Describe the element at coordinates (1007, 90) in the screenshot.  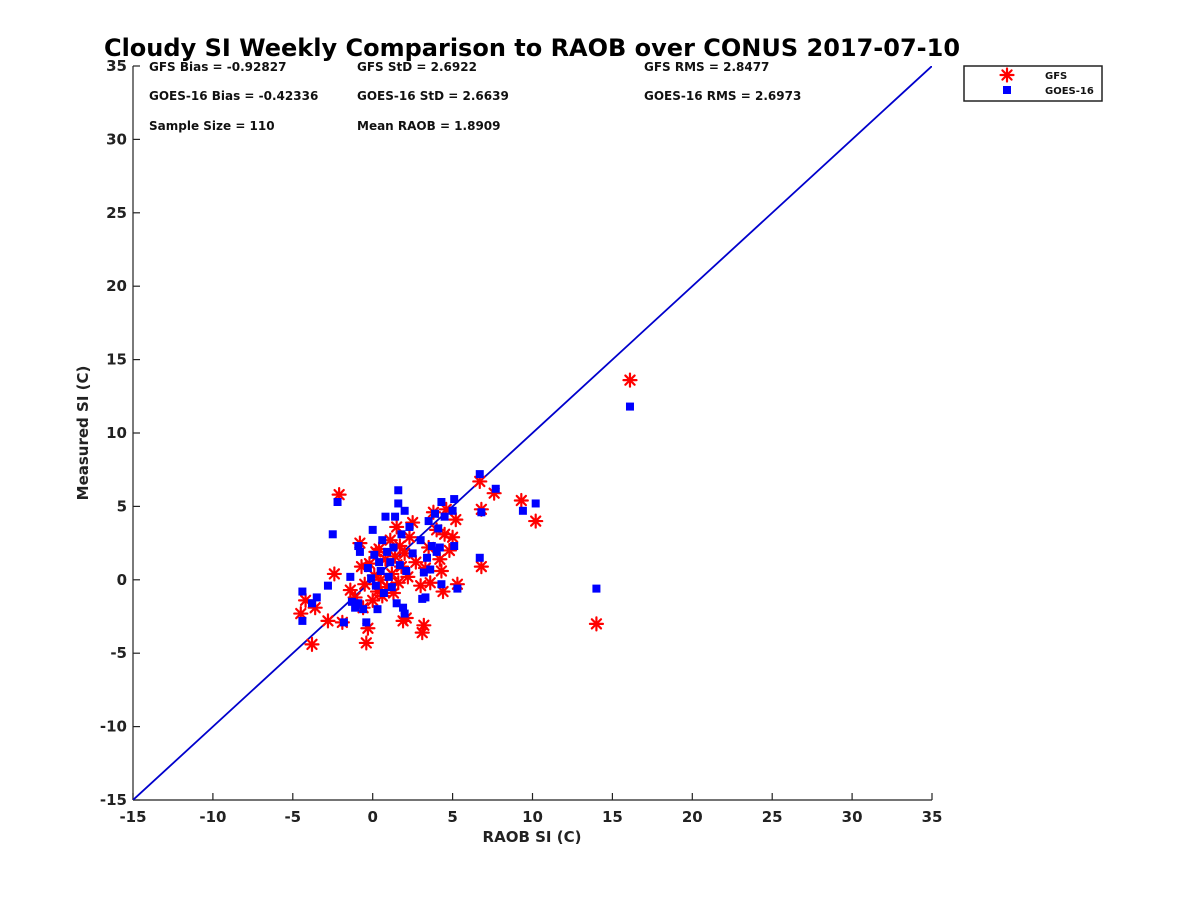
I see `legend-goes16-marker` at that location.